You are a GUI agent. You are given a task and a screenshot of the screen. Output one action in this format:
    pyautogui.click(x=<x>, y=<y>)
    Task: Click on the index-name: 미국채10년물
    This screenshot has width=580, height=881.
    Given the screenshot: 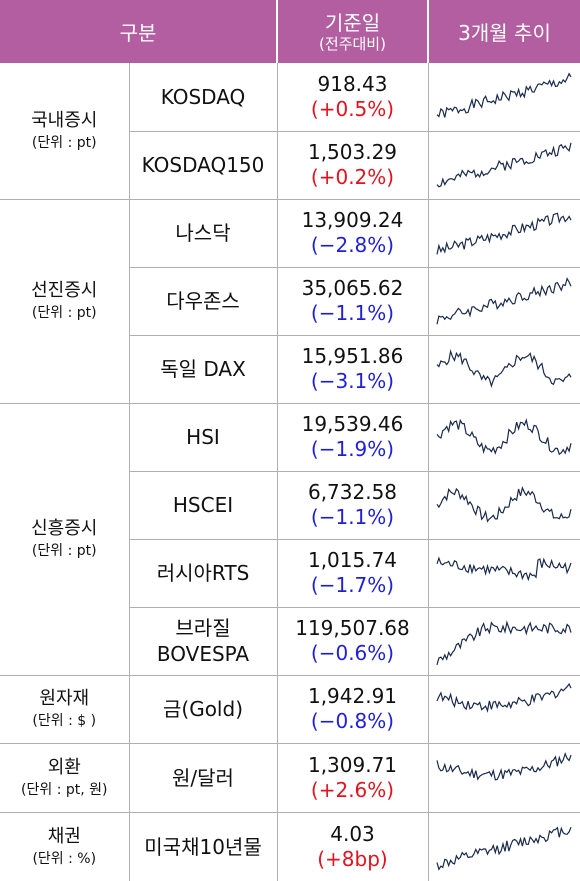 What is the action you would take?
    pyautogui.click(x=202, y=846)
    